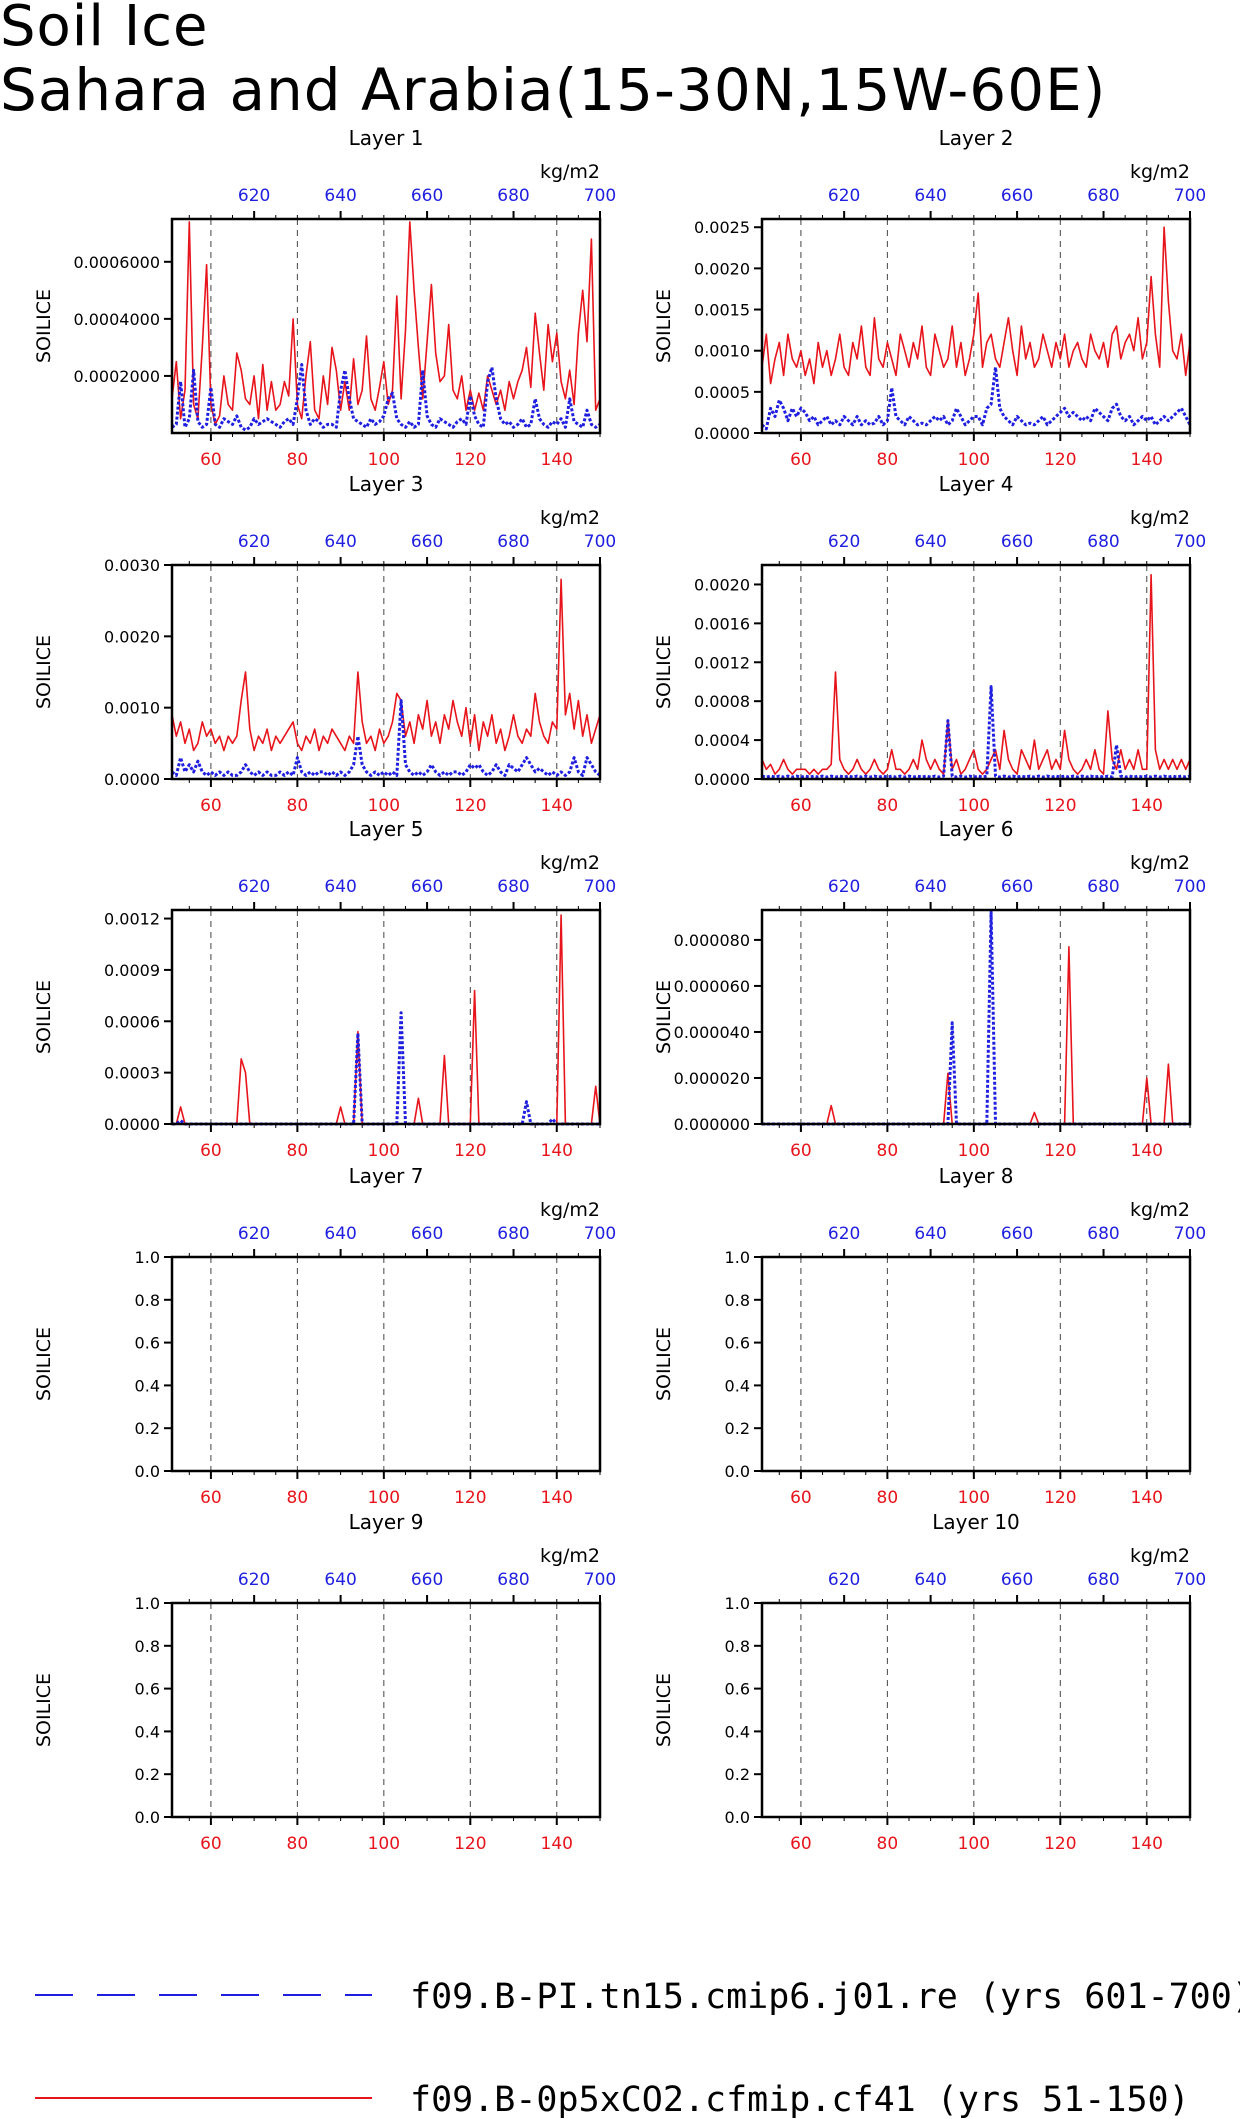 The width and height of the screenshot is (1240, 2119). What do you see at coordinates (712, 986) in the screenshot?
I see `y-tick-label: 0.000060` at bounding box center [712, 986].